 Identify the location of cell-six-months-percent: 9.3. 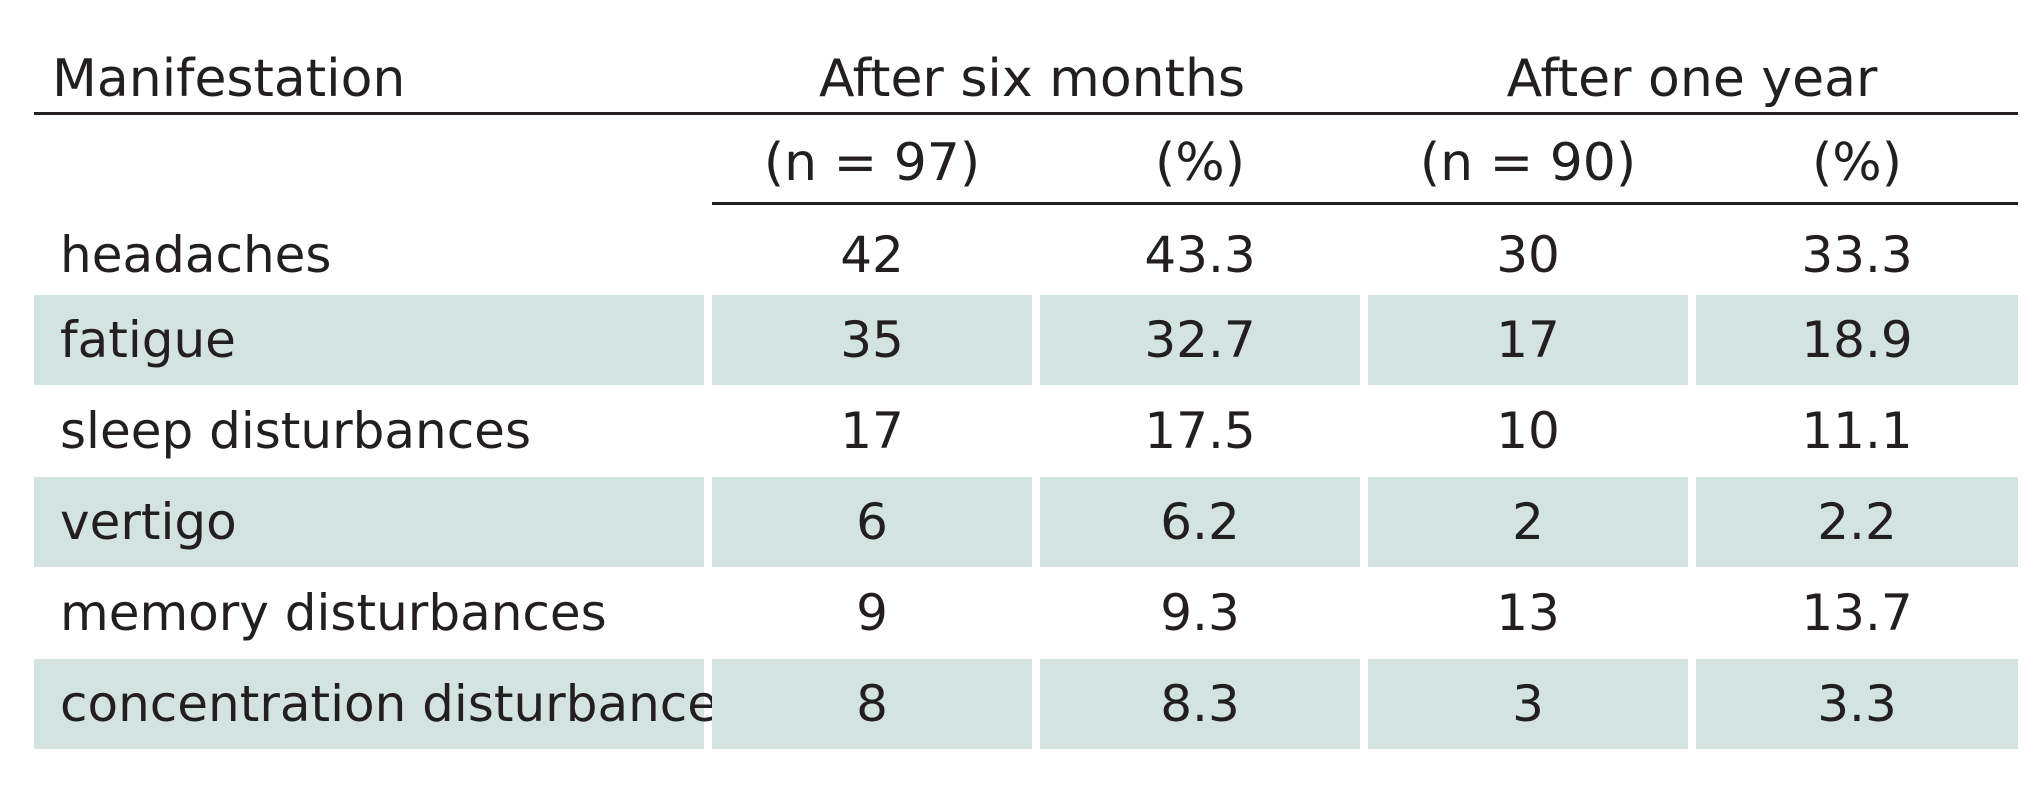
(1200, 613).